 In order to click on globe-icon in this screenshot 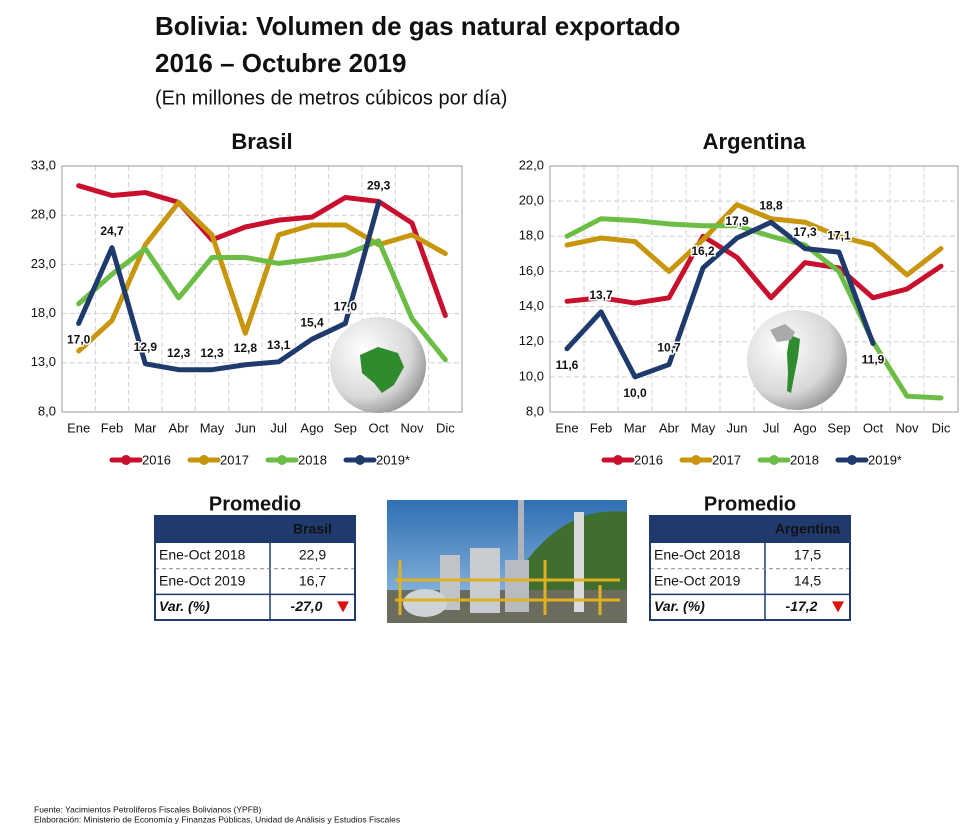, I will do `click(797, 360)`.